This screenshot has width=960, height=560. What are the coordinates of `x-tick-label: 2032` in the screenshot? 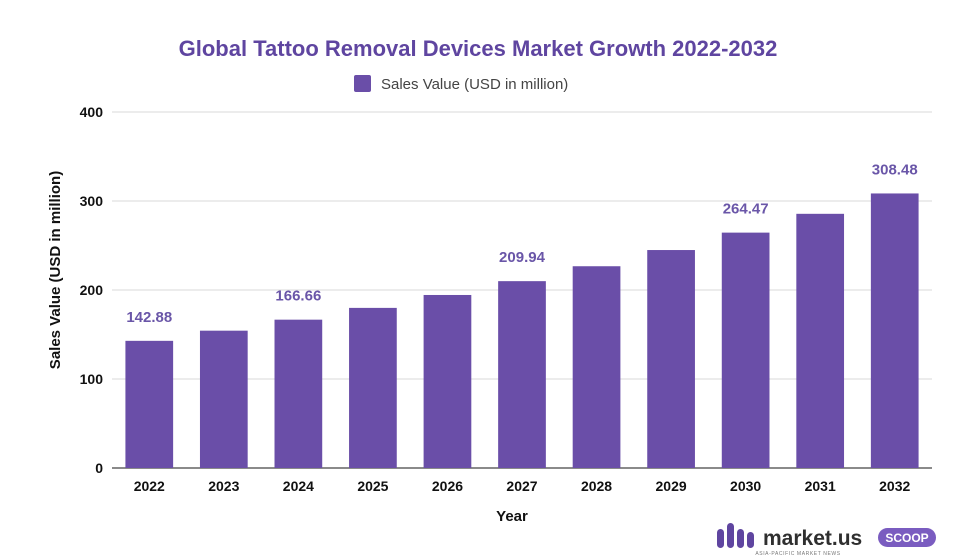 It's located at (894, 486).